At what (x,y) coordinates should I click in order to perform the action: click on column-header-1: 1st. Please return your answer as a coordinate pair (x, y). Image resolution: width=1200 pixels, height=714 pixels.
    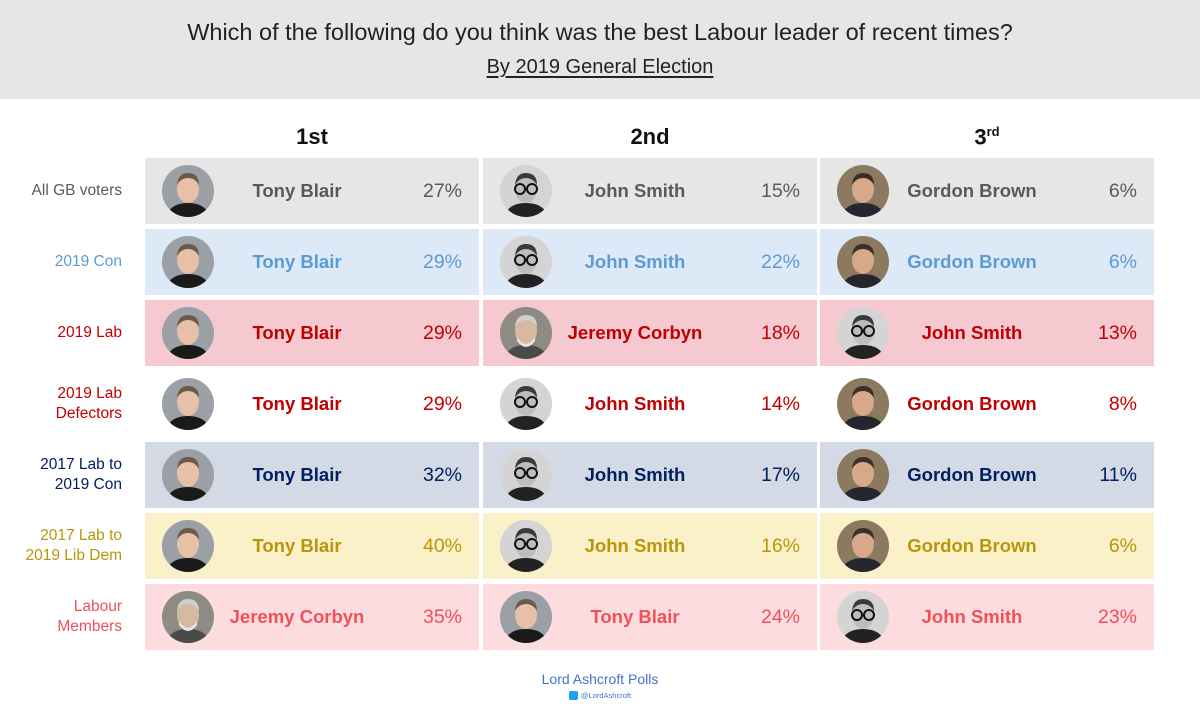
    Looking at the image, I should click on (312, 137).